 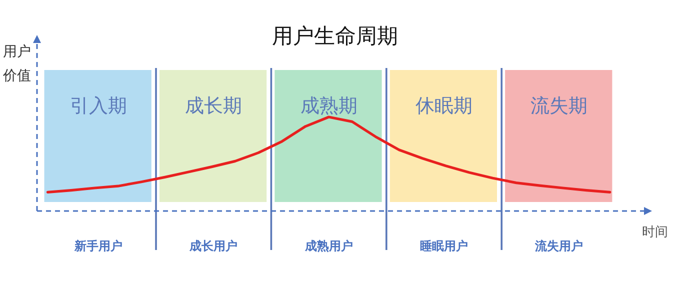 I want to click on text: 成长用户, so click(x=213, y=246).